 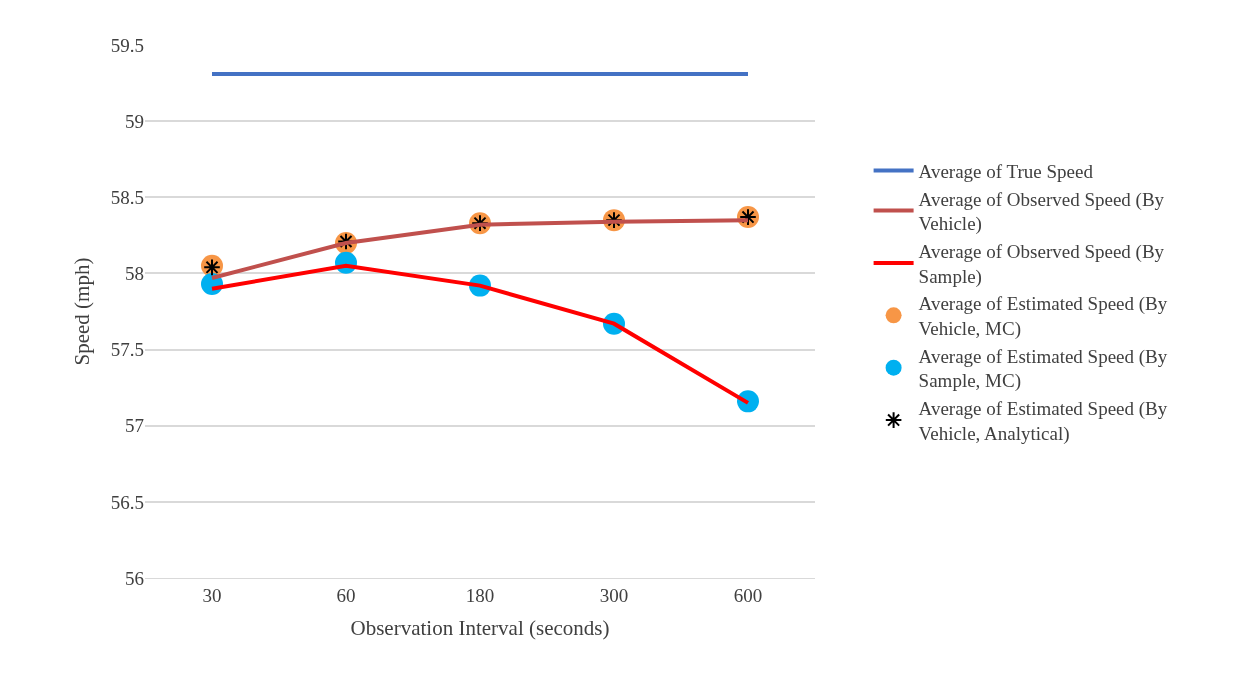 I want to click on y-tick-label: 56.5, so click(x=127, y=502).